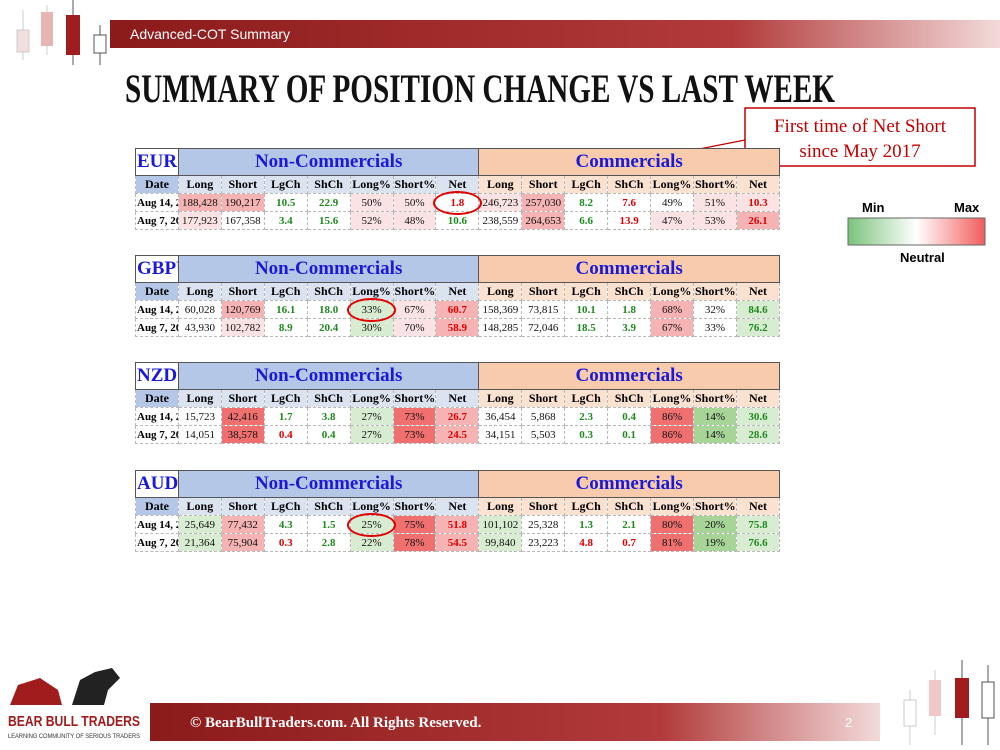  Describe the element at coordinates (672, 434) in the screenshot. I see `cell: 86%` at that location.